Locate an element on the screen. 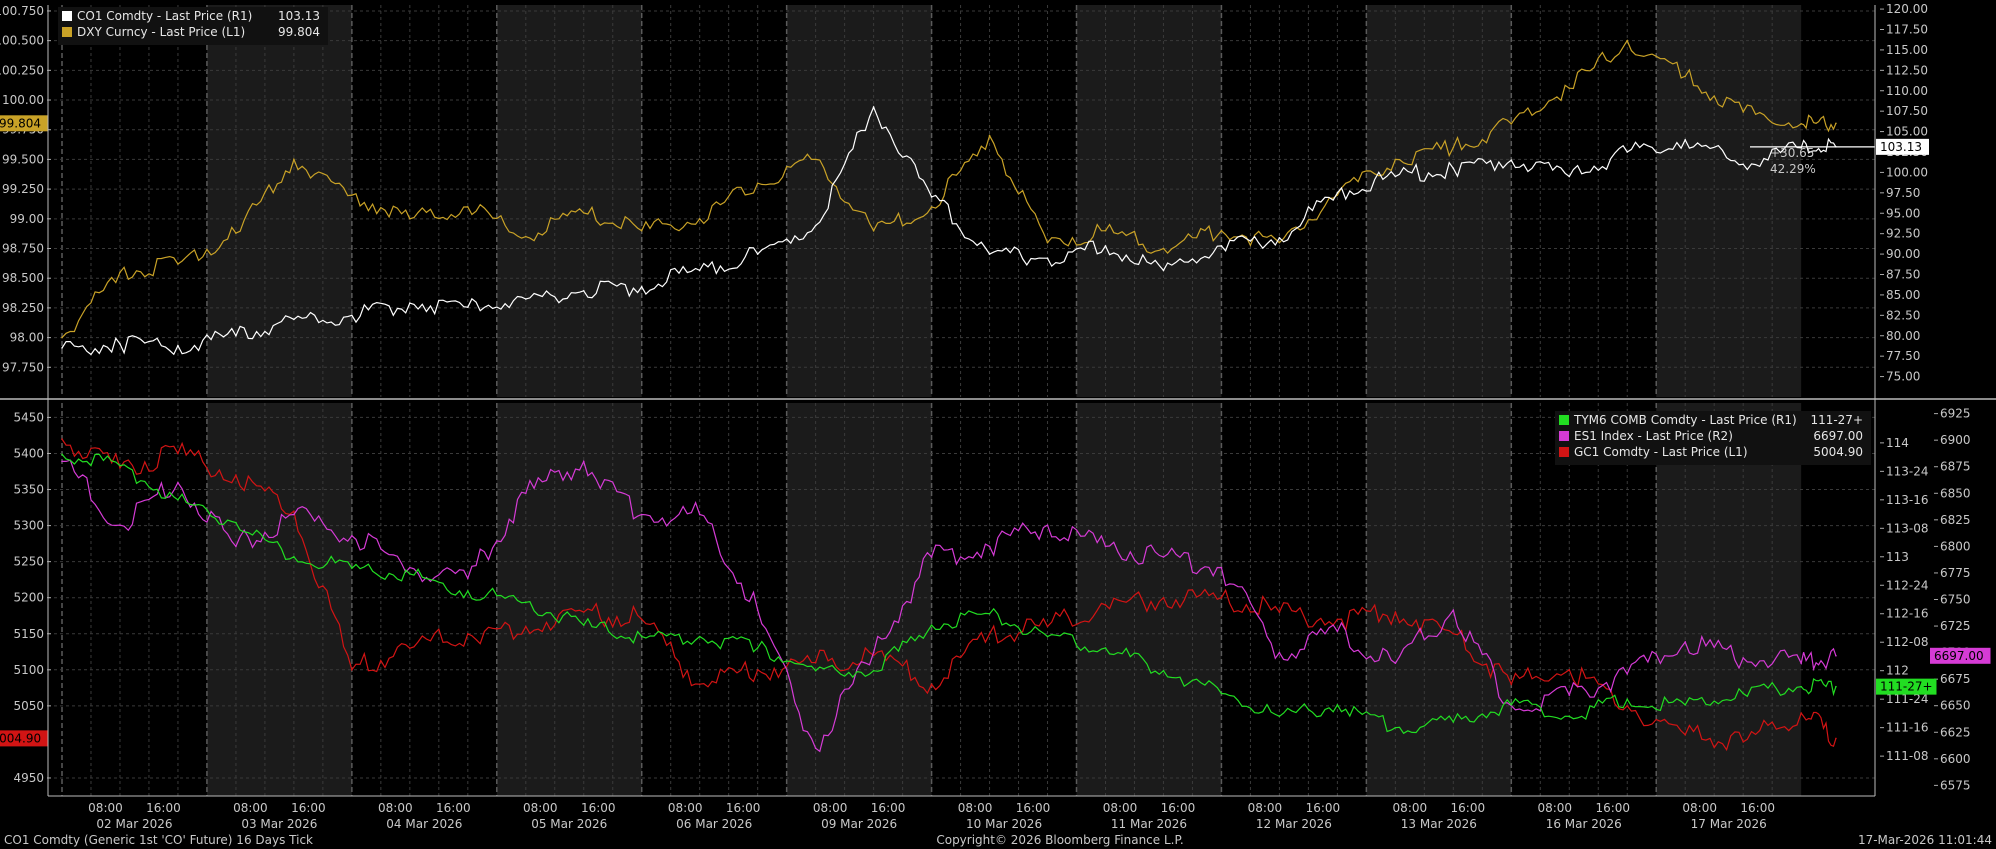  tick-label: 6850 is located at coordinates (1955, 493).